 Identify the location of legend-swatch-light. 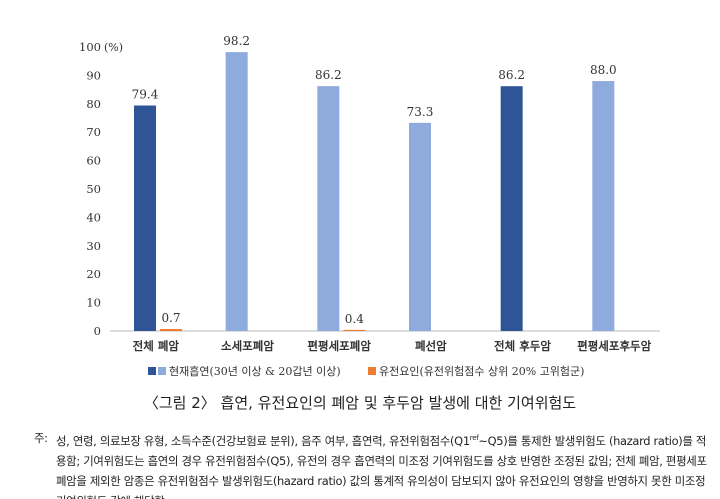
(162, 371).